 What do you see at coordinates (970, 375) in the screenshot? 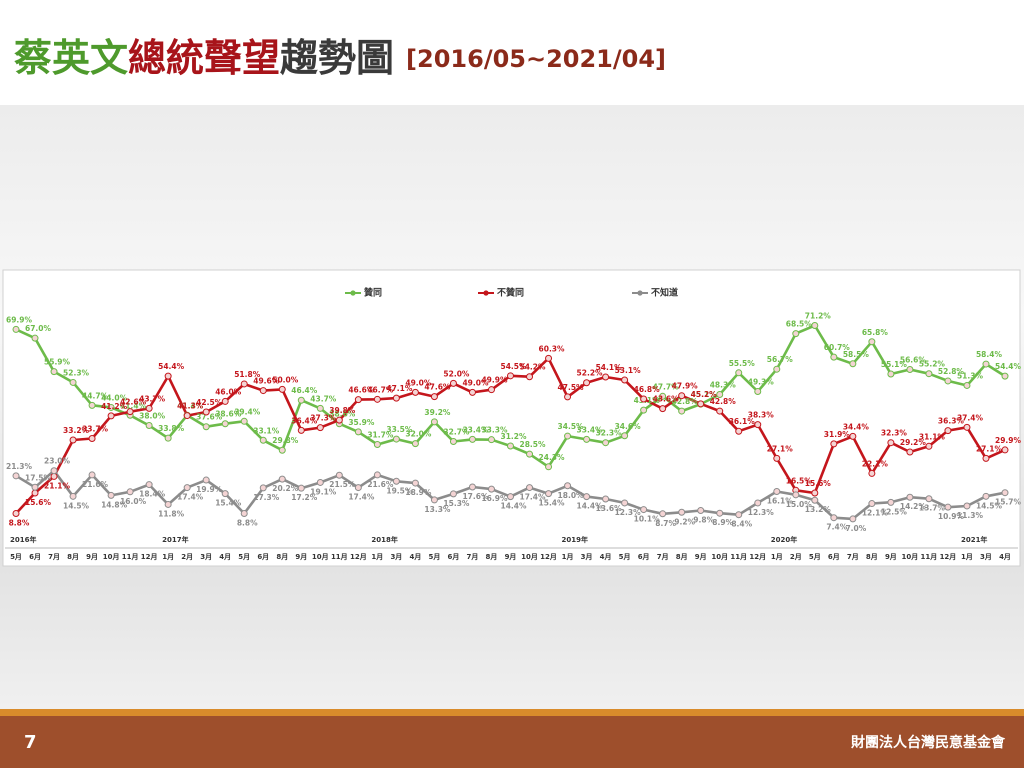
I see `data-label: 51.3%` at bounding box center [970, 375].